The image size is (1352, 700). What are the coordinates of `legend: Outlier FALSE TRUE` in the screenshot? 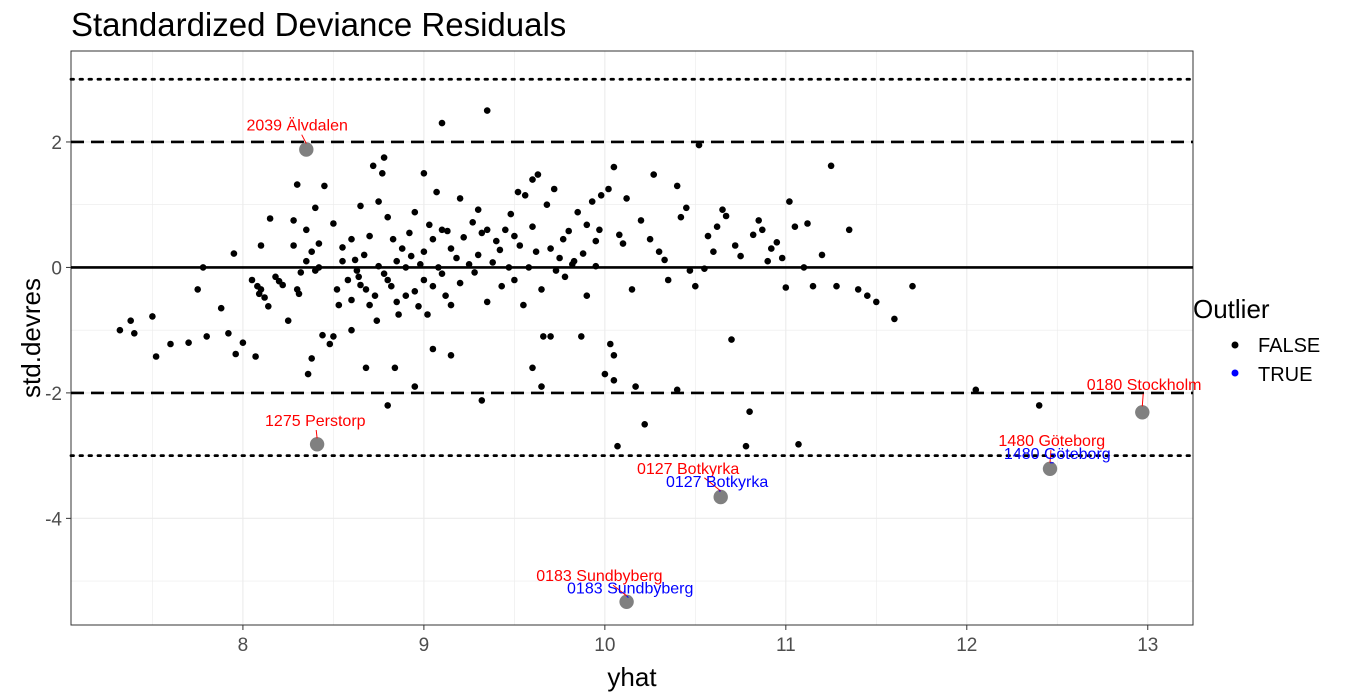 It's located at (1256, 340).